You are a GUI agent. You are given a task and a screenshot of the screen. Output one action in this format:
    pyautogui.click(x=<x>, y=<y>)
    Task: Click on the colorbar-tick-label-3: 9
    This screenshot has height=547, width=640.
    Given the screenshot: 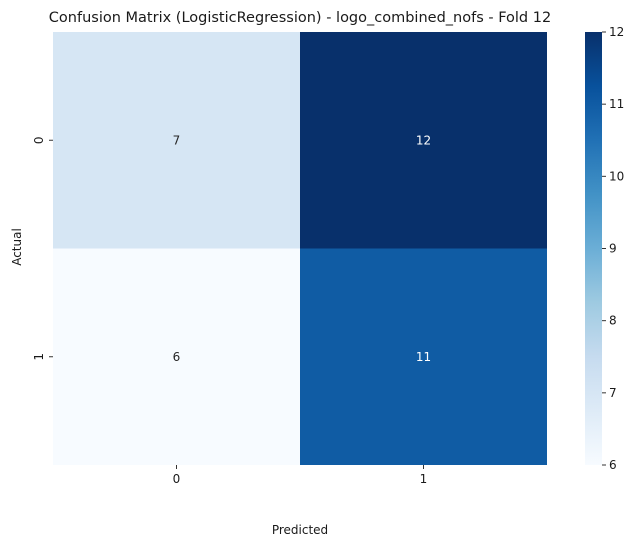 What is the action you would take?
    pyautogui.click(x=613, y=249)
    